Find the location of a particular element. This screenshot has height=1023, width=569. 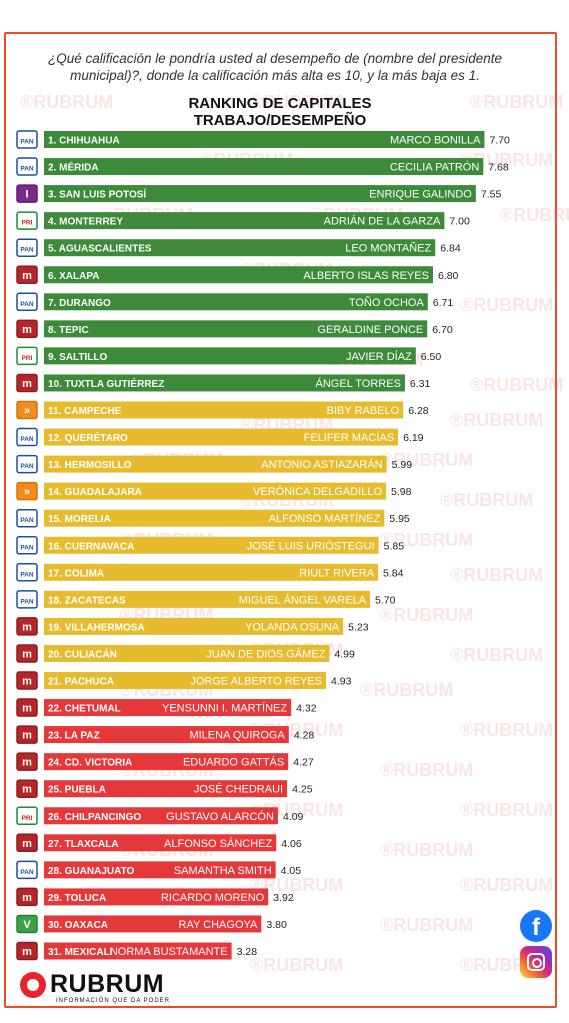

category-label: 28. GUANAJUATO is located at coordinates (91, 871).